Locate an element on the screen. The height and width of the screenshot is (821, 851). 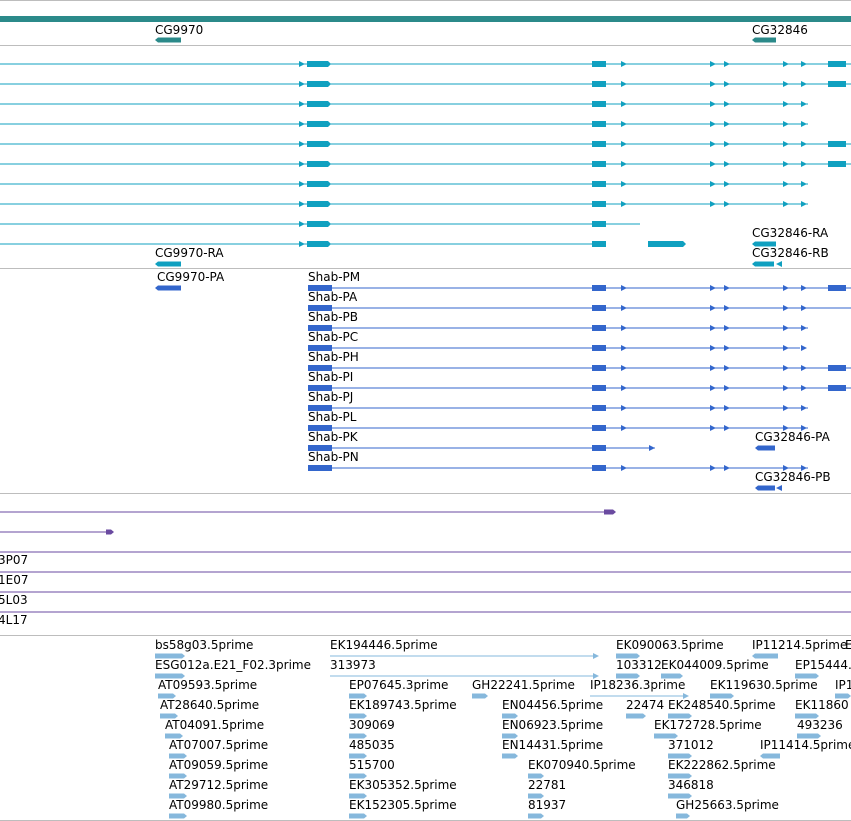
track-label: 4L17 is located at coordinates (14, 620).